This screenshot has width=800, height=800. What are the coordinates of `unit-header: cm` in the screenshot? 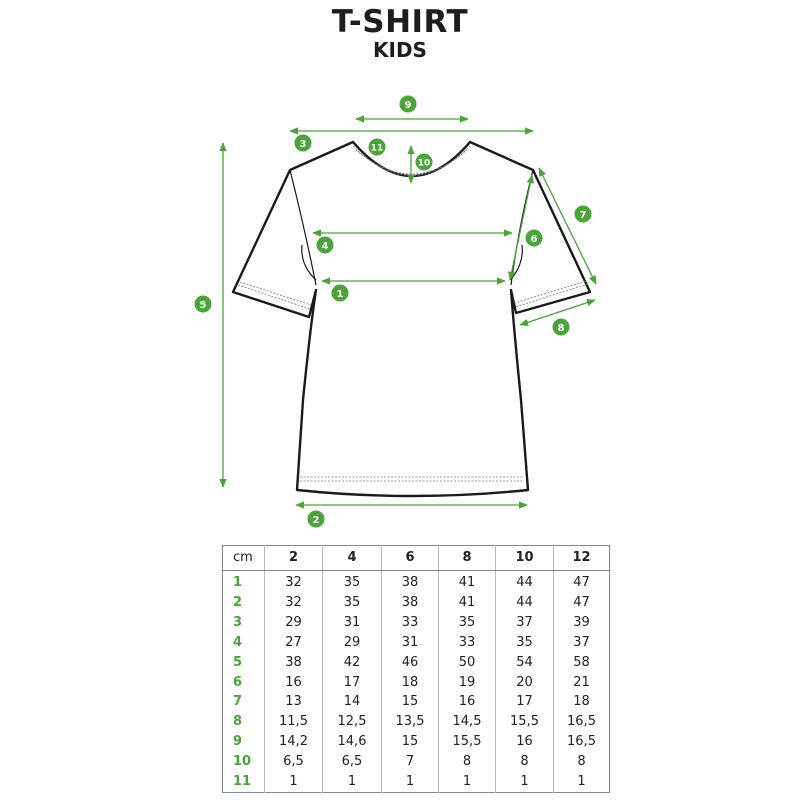 It's located at (243, 558).